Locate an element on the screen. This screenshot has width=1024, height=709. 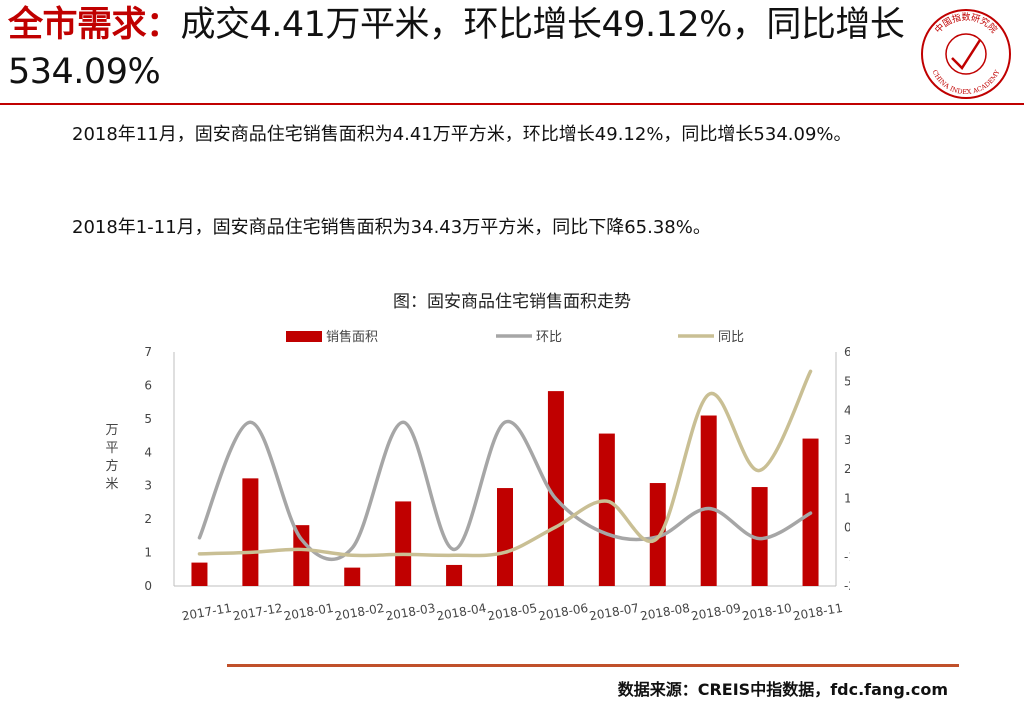
y2-tick-label: 0 is located at coordinates (847, 528).